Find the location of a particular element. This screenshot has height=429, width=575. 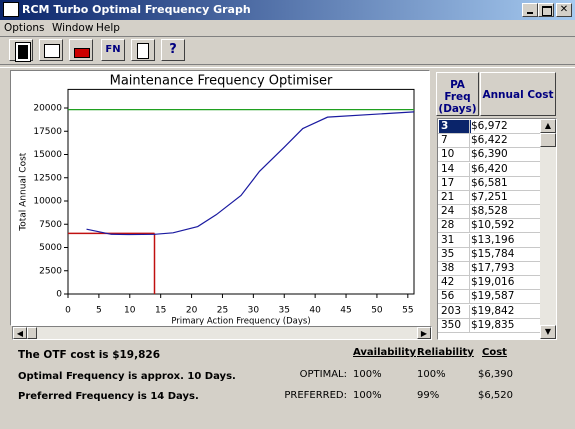

cost-cell: $8,528 is located at coordinates (489, 211).